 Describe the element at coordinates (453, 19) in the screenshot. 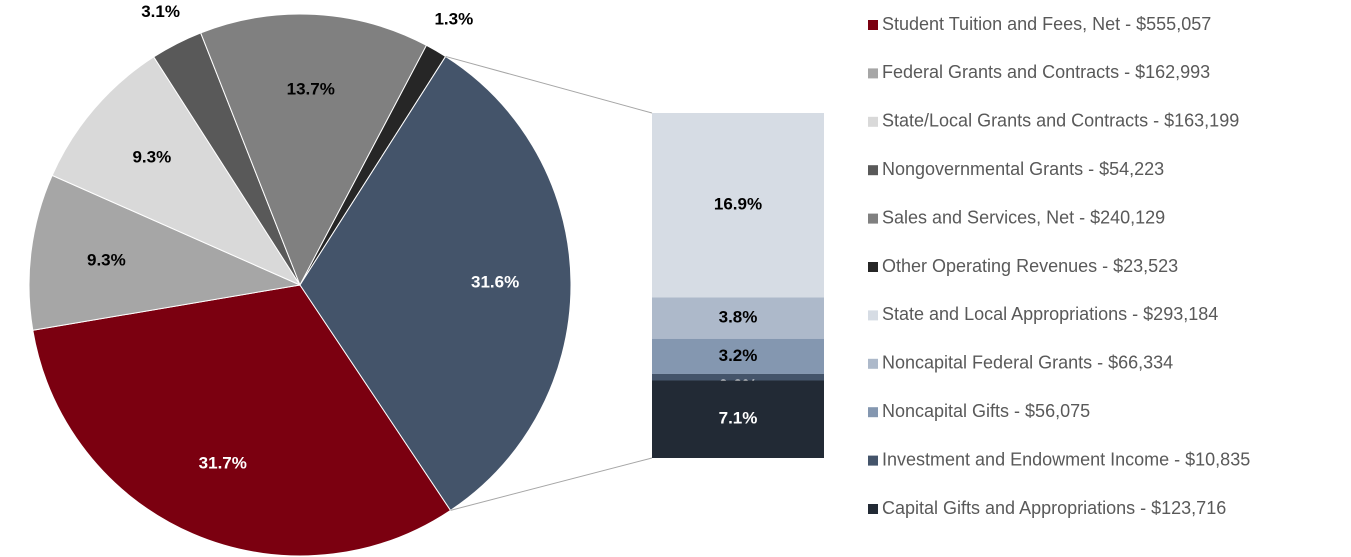

I see `data-label: 1.3%` at that location.